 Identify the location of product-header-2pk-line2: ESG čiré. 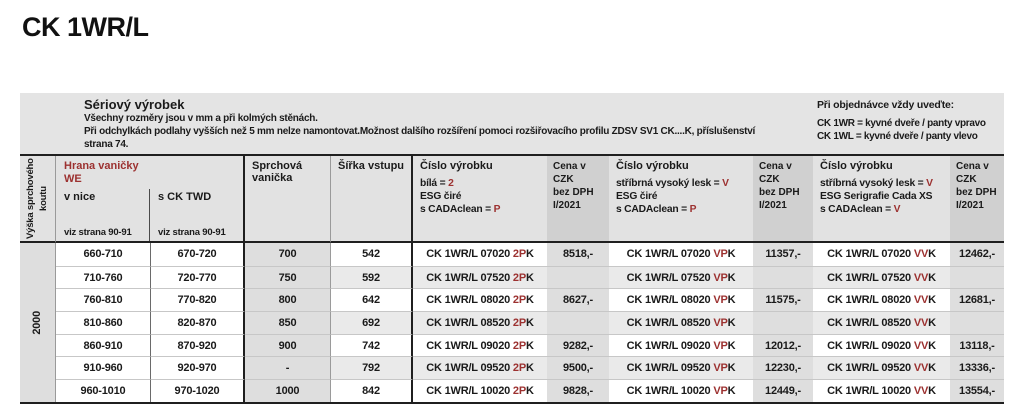
(441, 197).